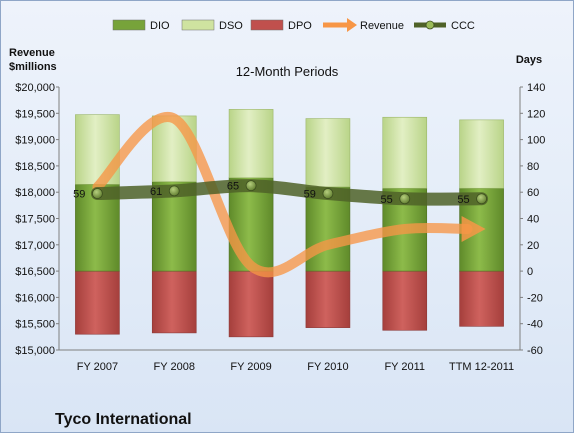  What do you see at coordinates (473, 229) in the screenshot?
I see `revenue-arrowhead` at bounding box center [473, 229].